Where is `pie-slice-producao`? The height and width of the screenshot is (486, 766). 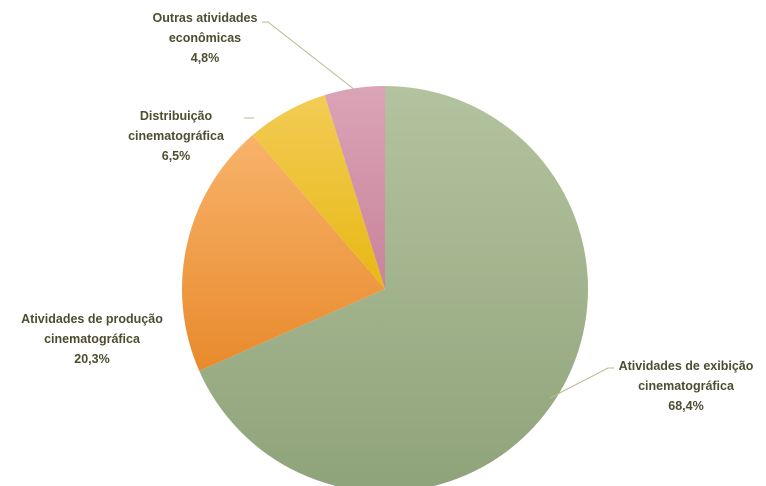 pie-slice-producao is located at coordinates (283, 253).